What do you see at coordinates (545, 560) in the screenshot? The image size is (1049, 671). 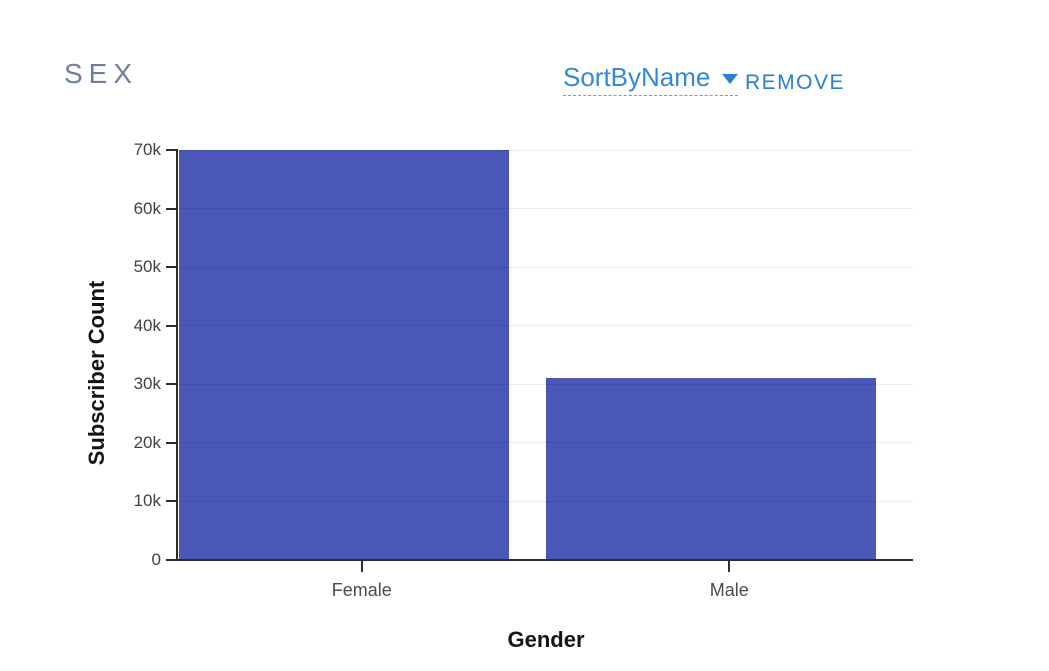 I see `x-axis-line` at bounding box center [545, 560].